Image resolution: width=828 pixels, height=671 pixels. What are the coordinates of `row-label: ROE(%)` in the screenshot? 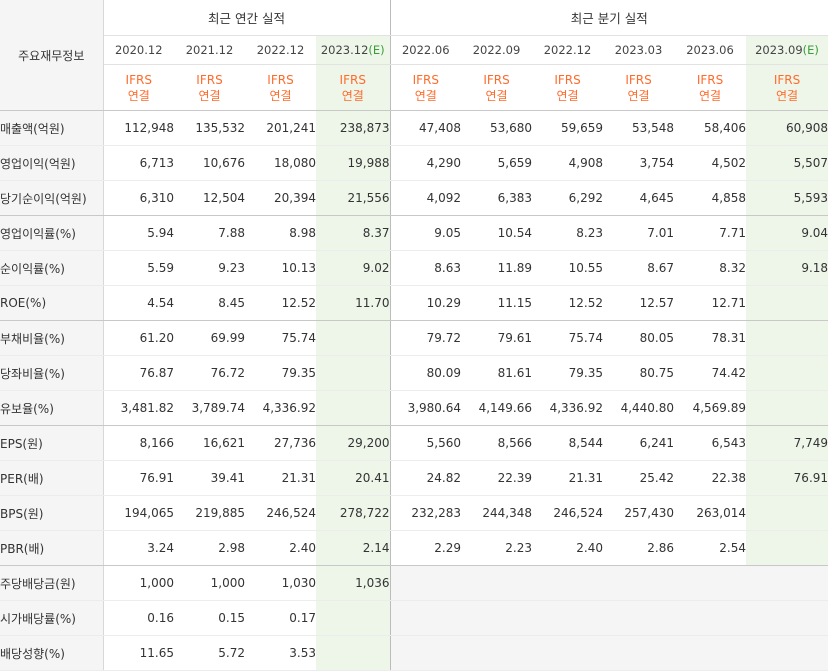 It's located at (52, 303).